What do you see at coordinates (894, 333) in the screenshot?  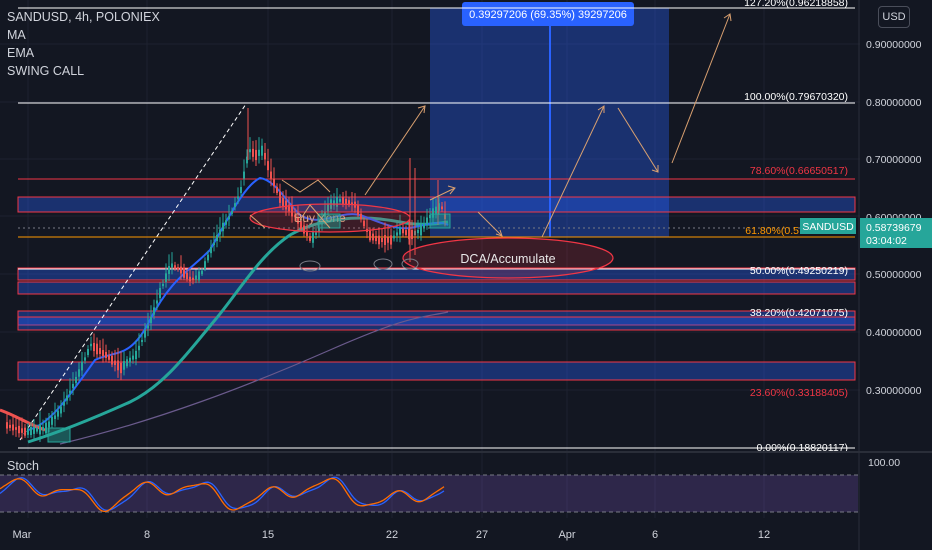 I see `price-tick: 0.40000000` at bounding box center [894, 333].